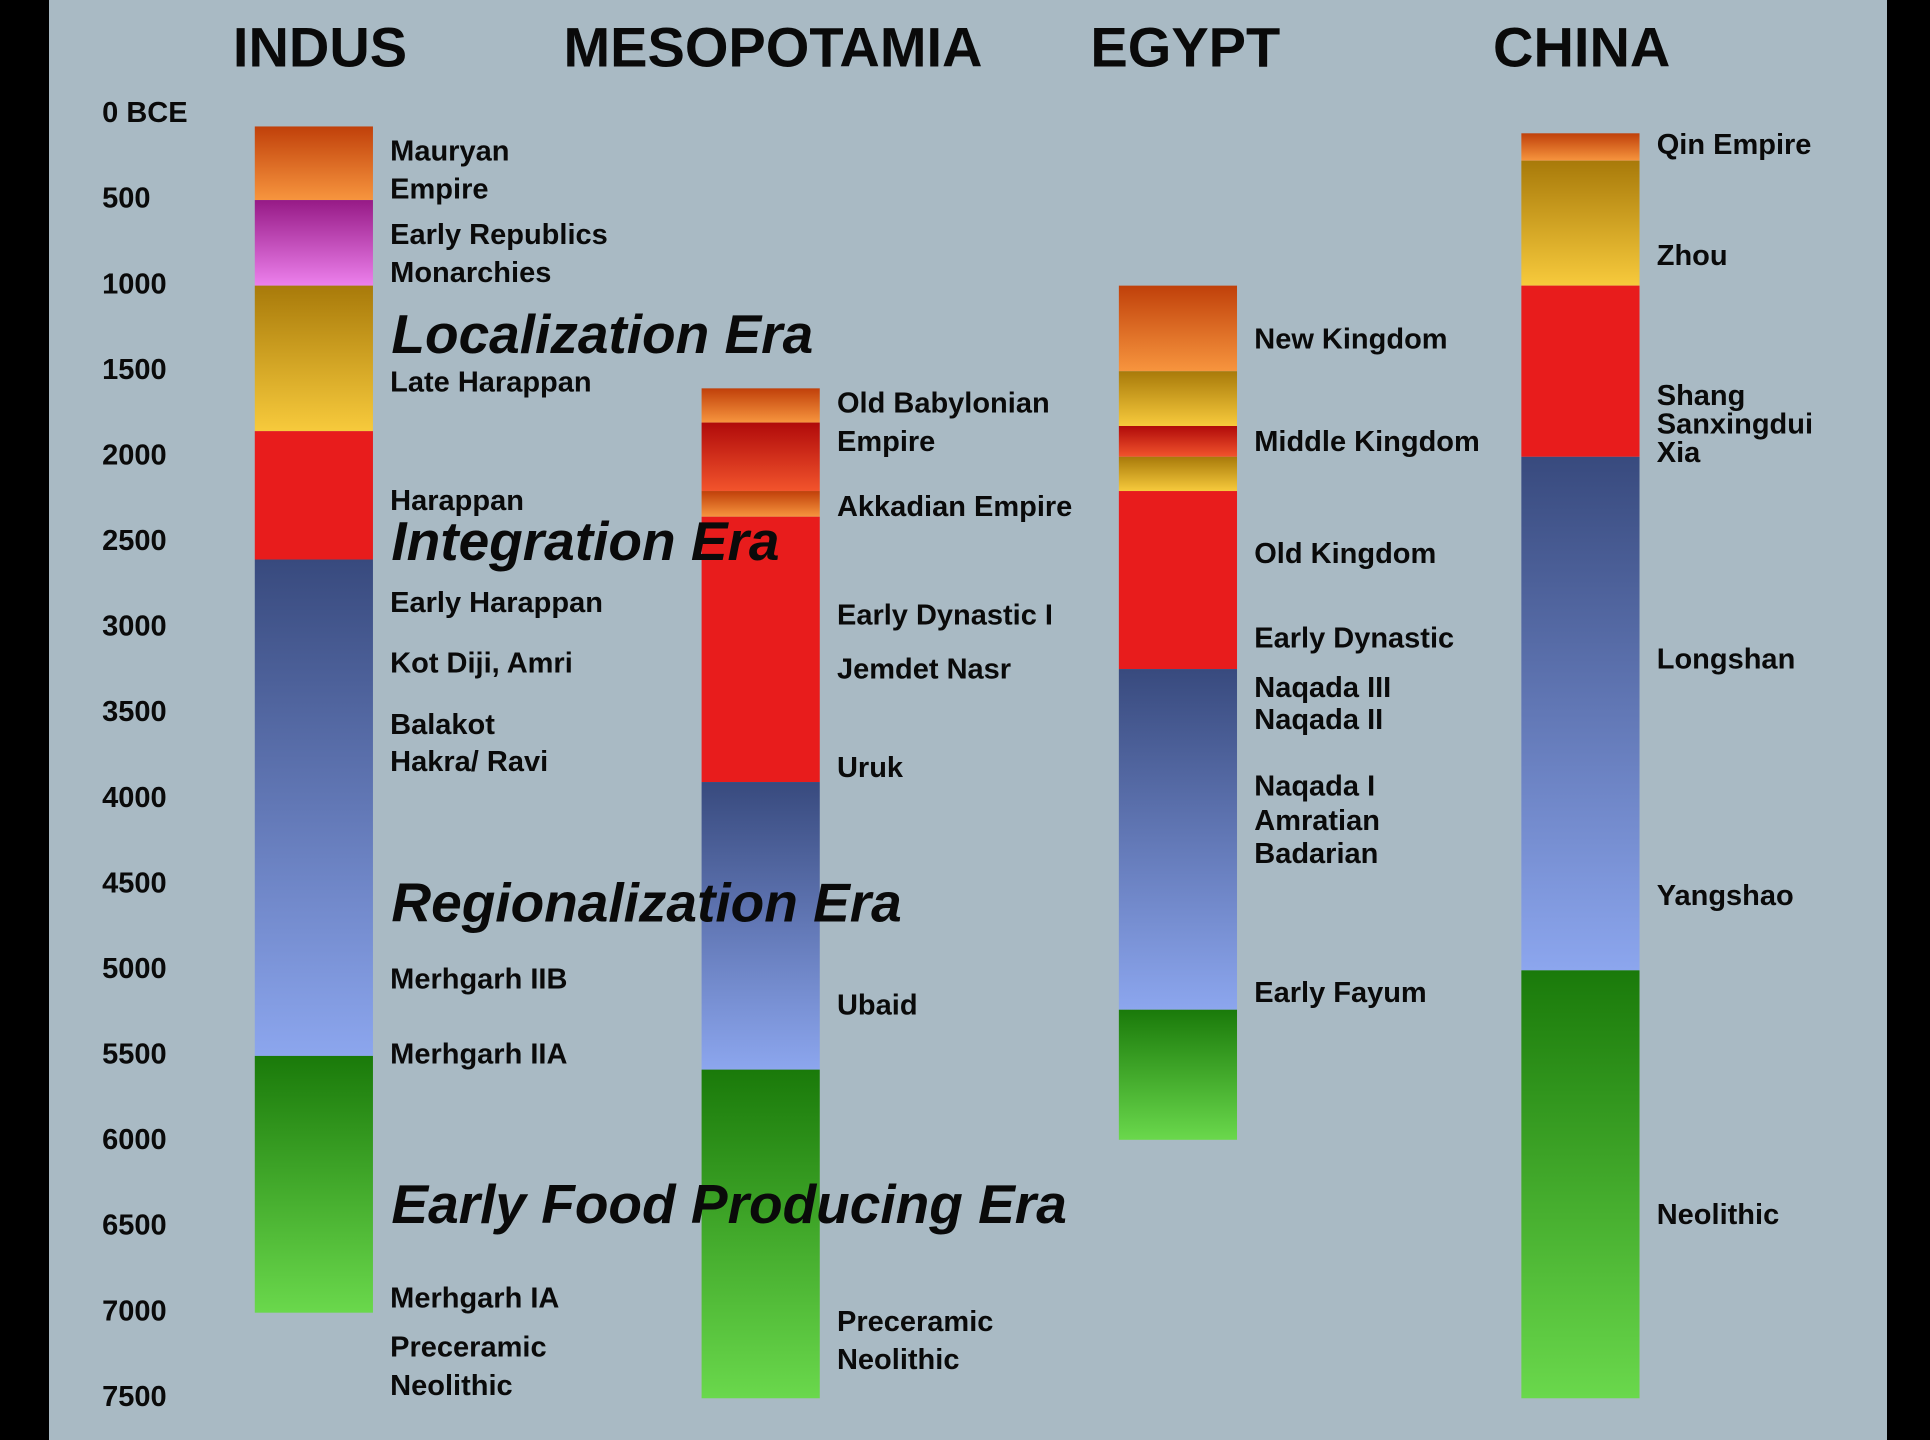  Describe the element at coordinates (134, 969) in the screenshot. I see `y-tick-label: 5000` at that location.